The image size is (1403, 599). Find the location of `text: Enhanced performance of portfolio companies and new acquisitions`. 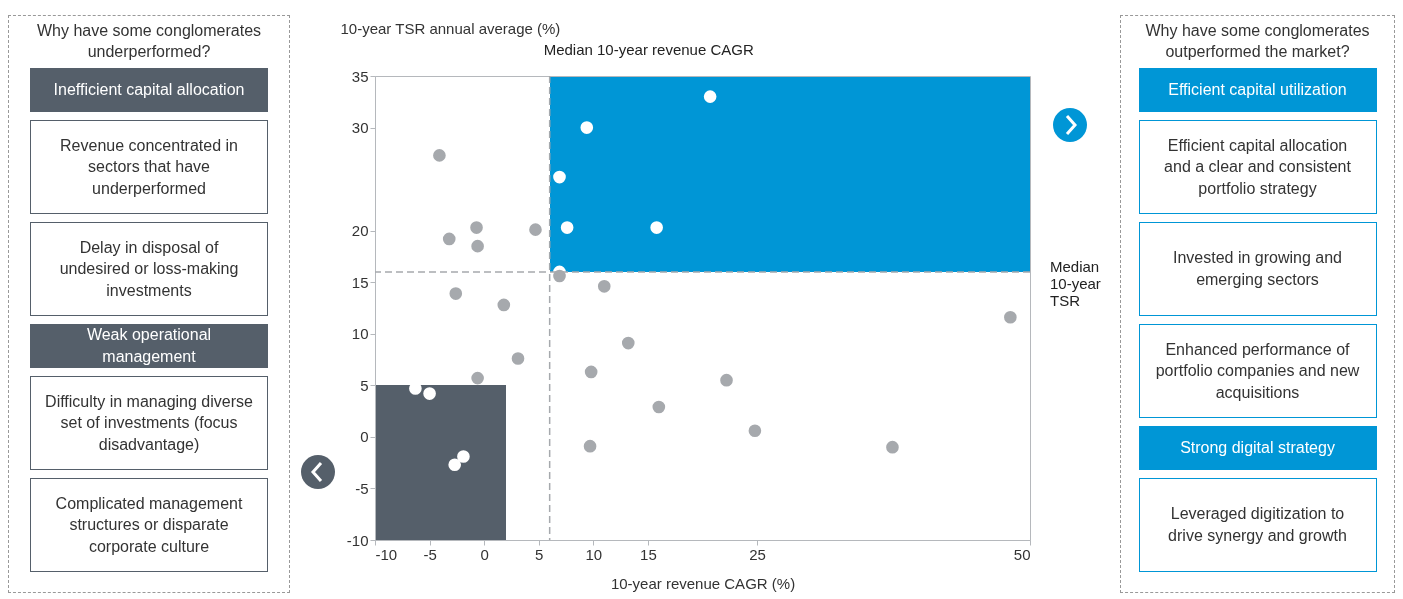

text: Enhanced performance of portfolio companies and new acquisitions is located at coordinates (1257, 371).